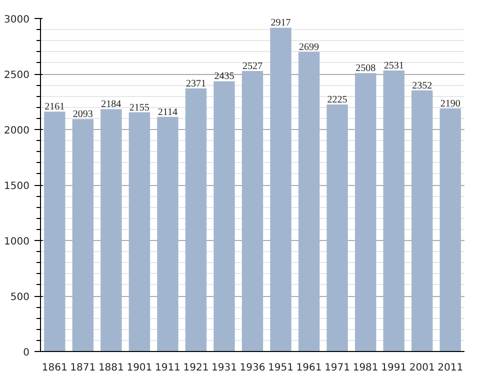 This screenshot has width=488, height=373. I want to click on y-tick-label: 3000, so click(17, 20).